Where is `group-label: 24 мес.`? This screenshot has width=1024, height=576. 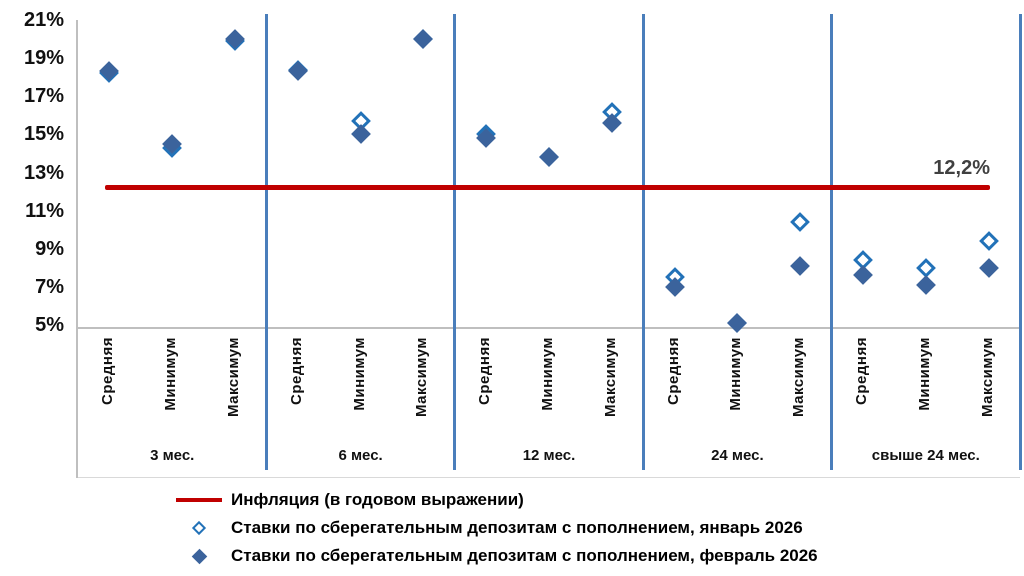
group-label: 24 мес. is located at coordinates (737, 455).